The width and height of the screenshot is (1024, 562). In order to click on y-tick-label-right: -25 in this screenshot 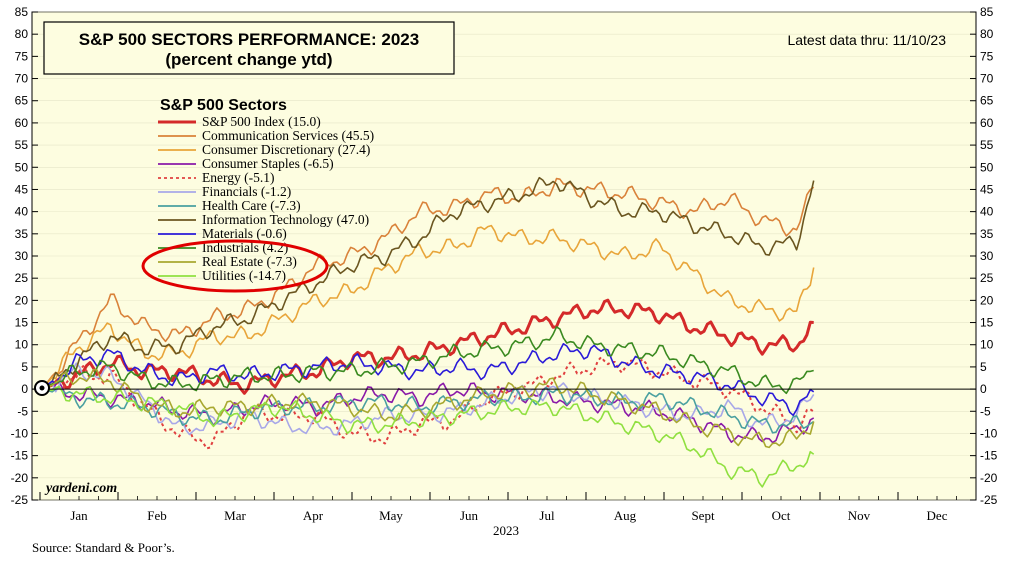, I will do `click(989, 500)`.